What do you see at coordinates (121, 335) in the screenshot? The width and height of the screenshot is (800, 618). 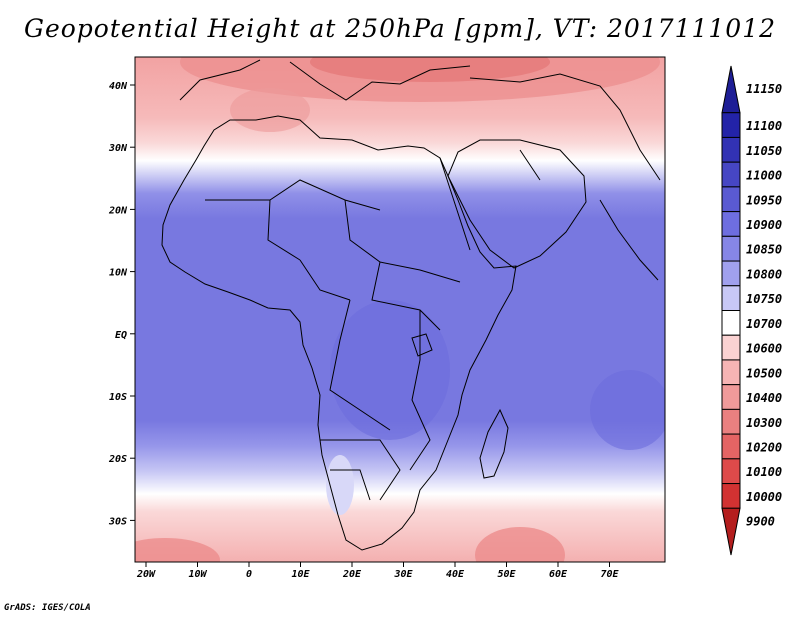 I see `lat-tick-label: EQ` at bounding box center [121, 335].